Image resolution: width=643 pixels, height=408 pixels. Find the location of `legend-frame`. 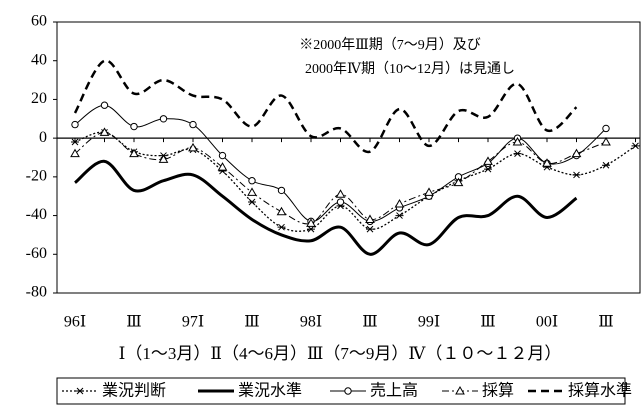

legend-frame is located at coordinates (341, 391).